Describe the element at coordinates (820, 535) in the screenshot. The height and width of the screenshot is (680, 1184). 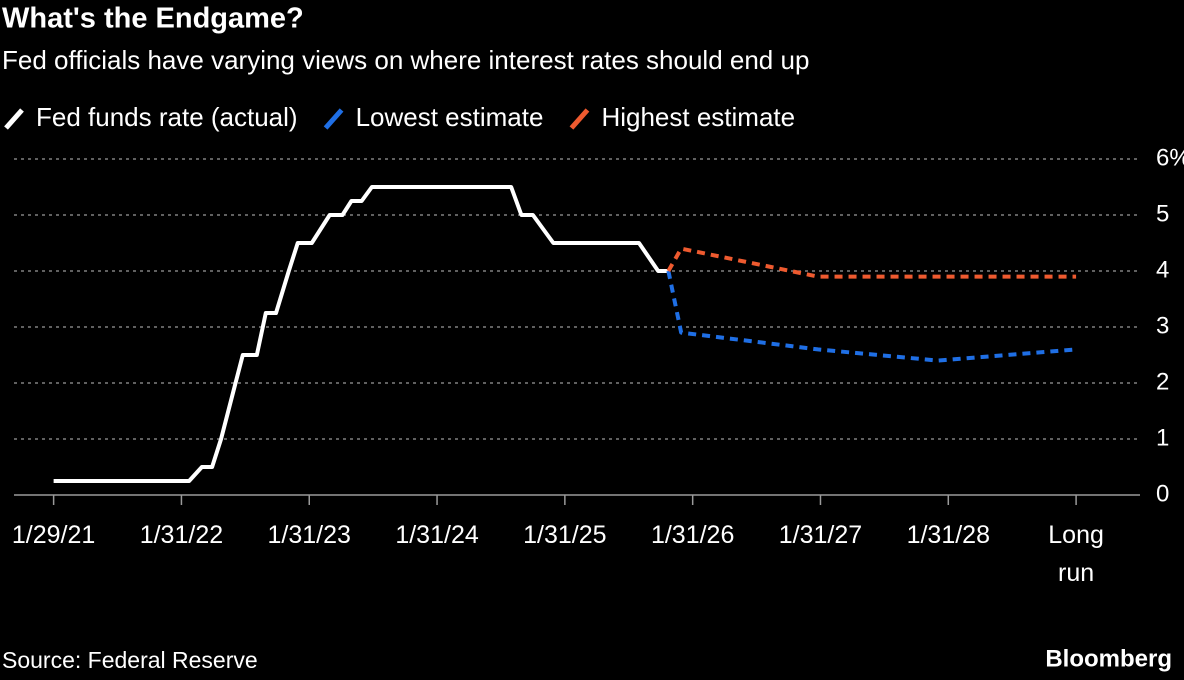
I see `x-tick-label: 1/31/27` at that location.